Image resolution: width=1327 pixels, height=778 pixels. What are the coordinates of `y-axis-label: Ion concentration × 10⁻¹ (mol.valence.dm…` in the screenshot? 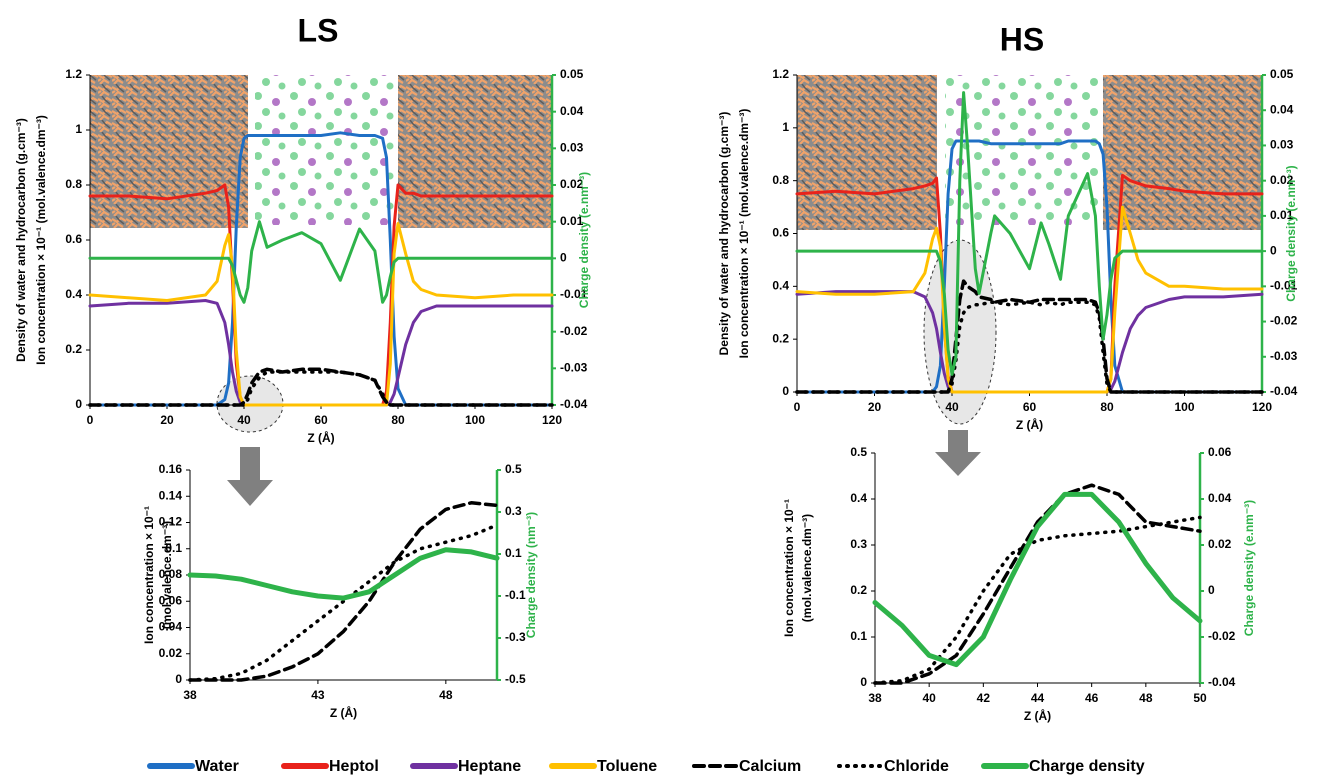 It's located at (744, 234).